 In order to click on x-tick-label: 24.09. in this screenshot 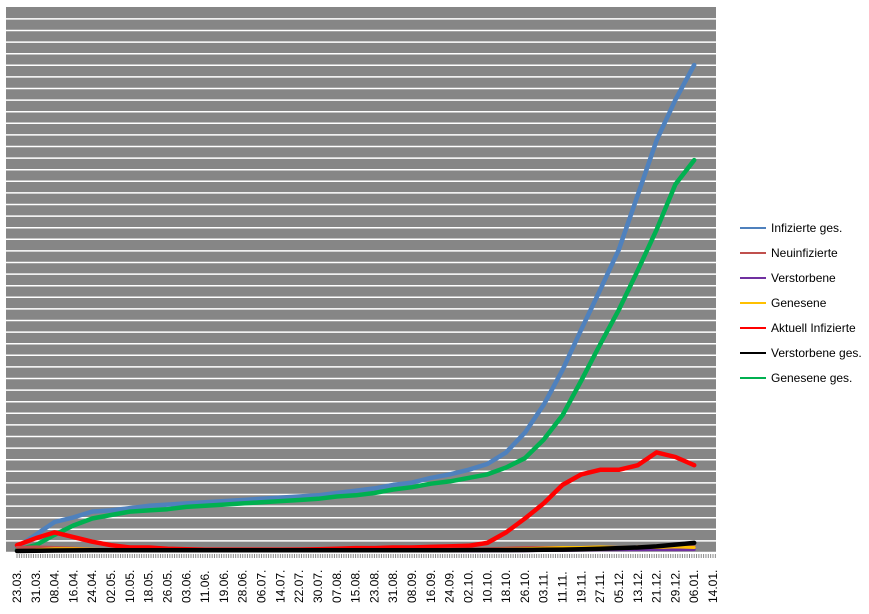, I will do `click(450, 586)`.